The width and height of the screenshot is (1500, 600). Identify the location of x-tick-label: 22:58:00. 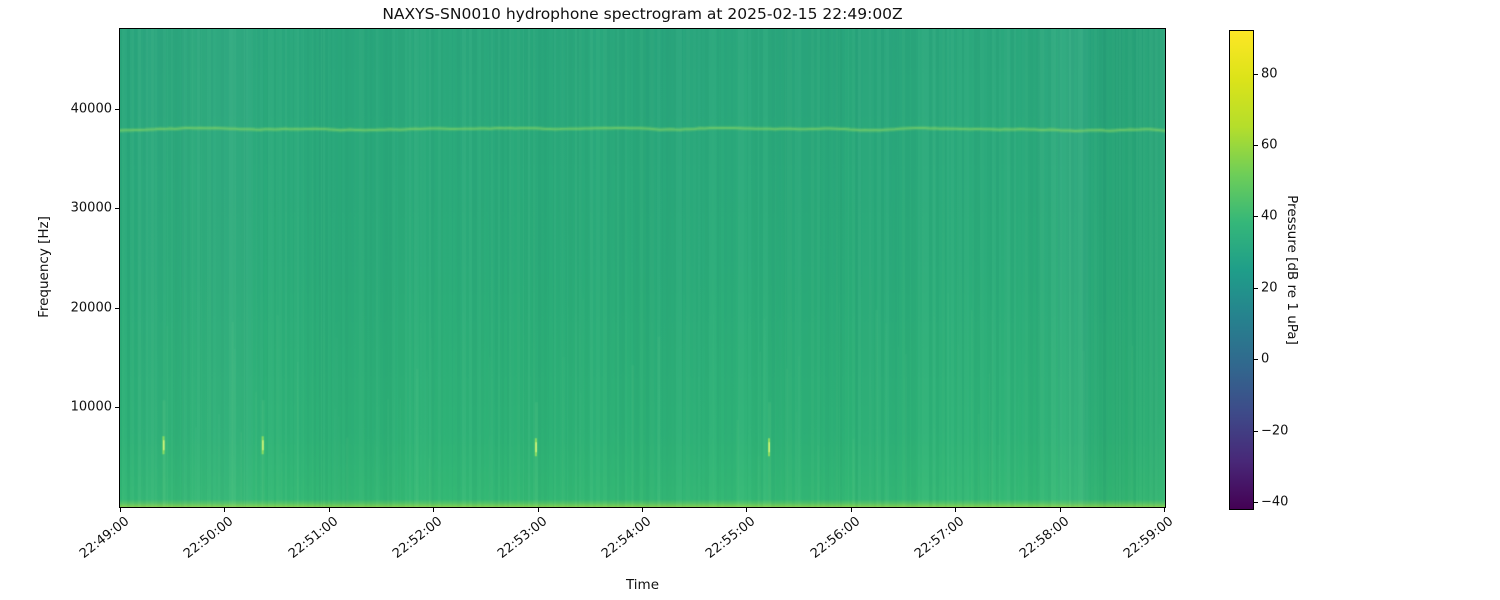
(1044, 538).